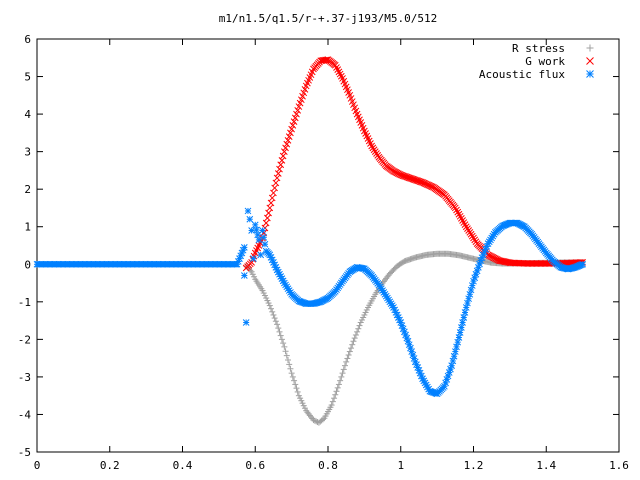 The height and width of the screenshot is (480, 640). I want to click on y-tick-label: 0, so click(27, 264).